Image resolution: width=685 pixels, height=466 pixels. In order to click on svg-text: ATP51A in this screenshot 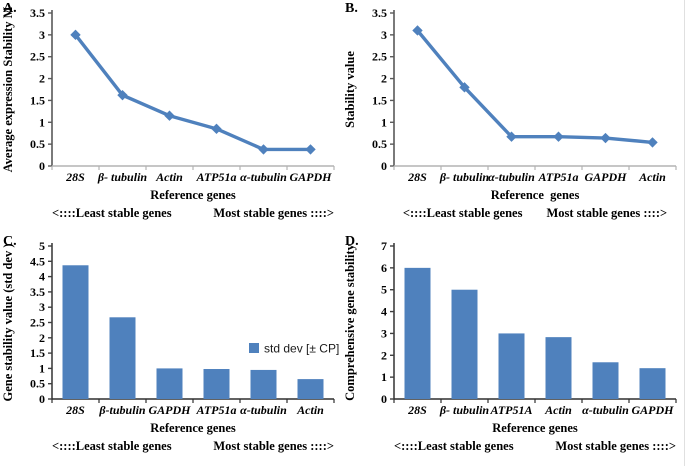, I will do `click(510, 410)`.